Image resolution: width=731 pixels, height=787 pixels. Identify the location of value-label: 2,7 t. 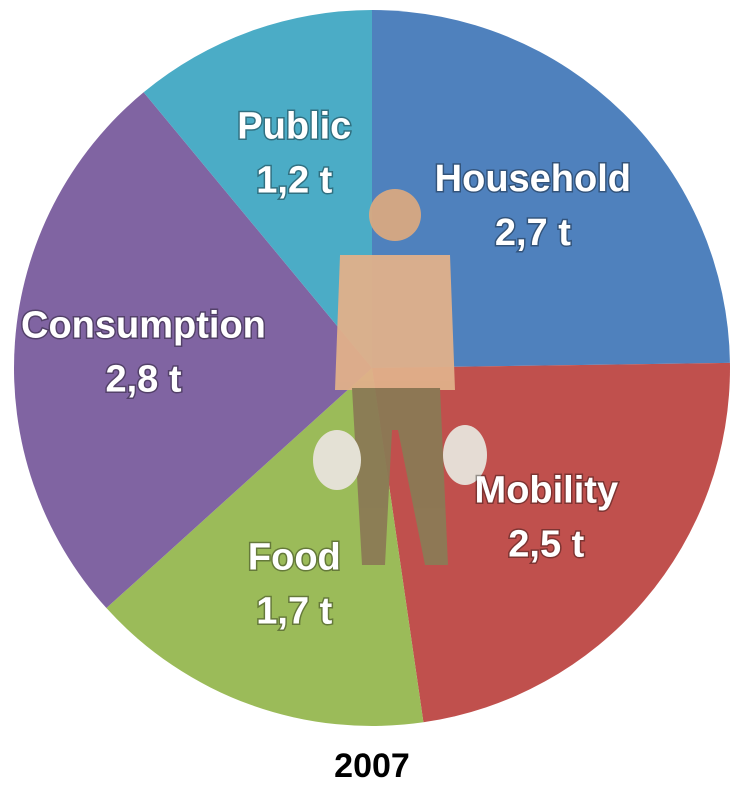
(533, 233).